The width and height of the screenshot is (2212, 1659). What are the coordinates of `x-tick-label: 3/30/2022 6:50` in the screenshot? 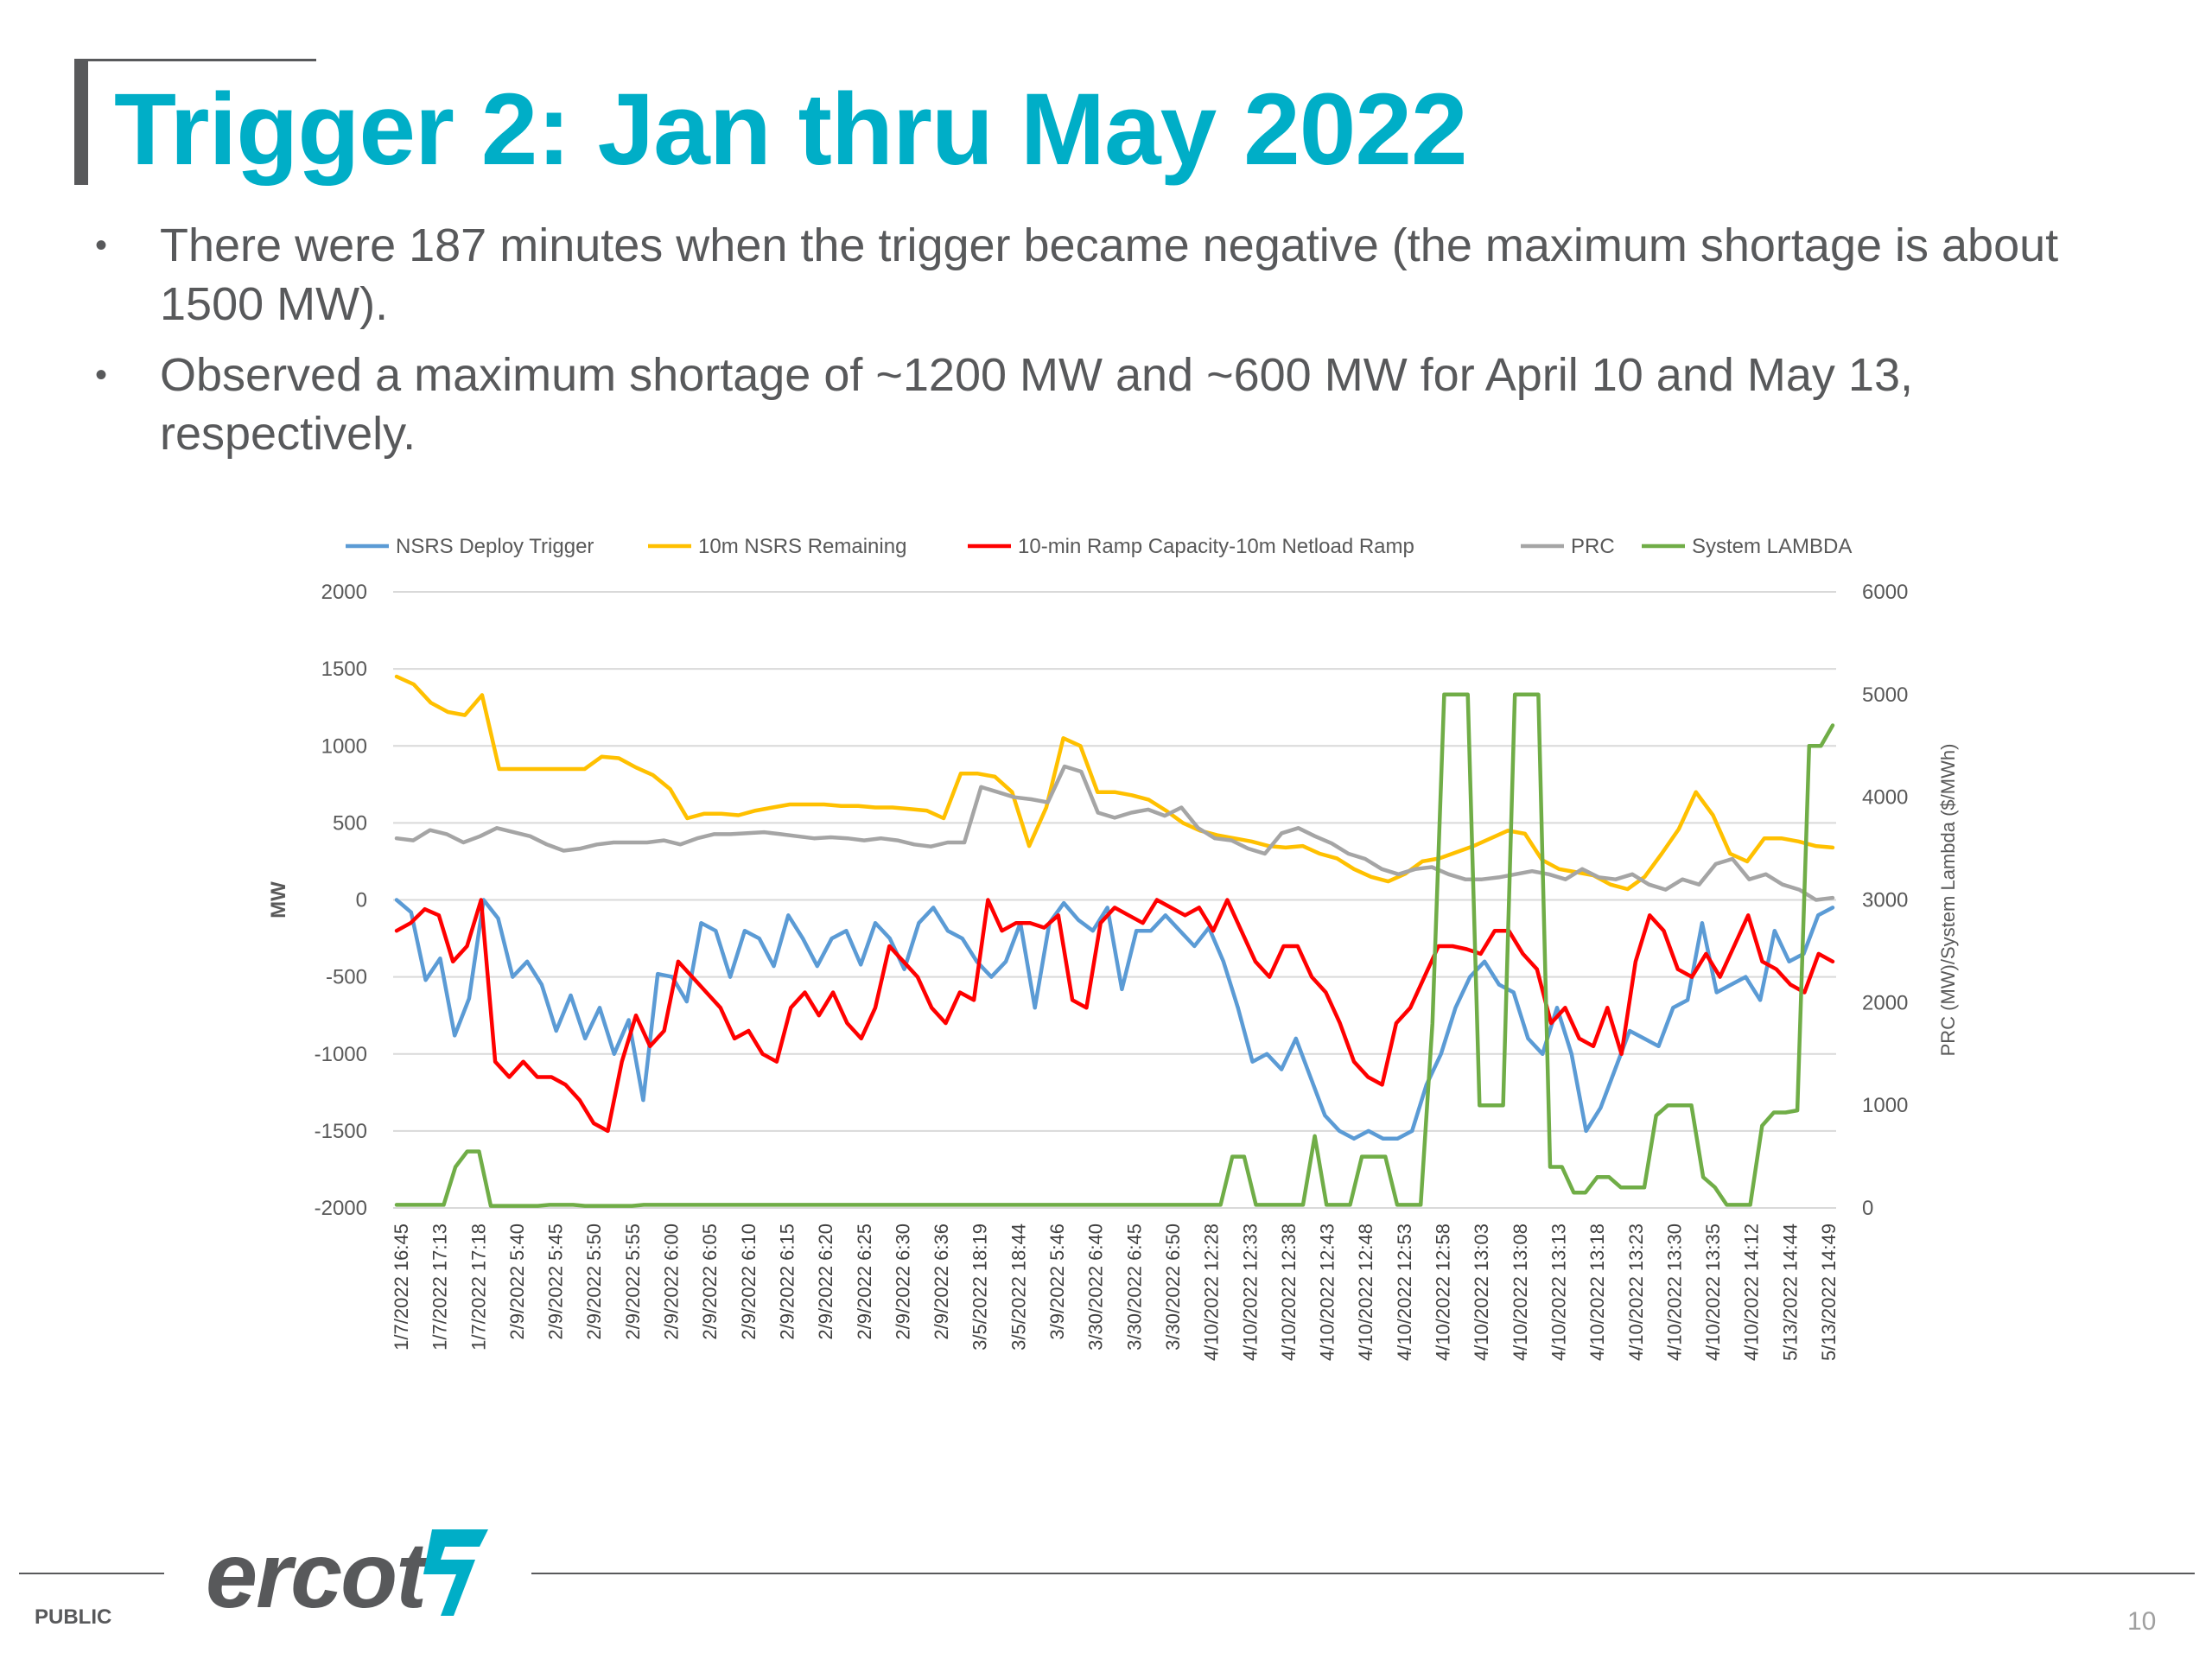 It's located at (1173, 1287).